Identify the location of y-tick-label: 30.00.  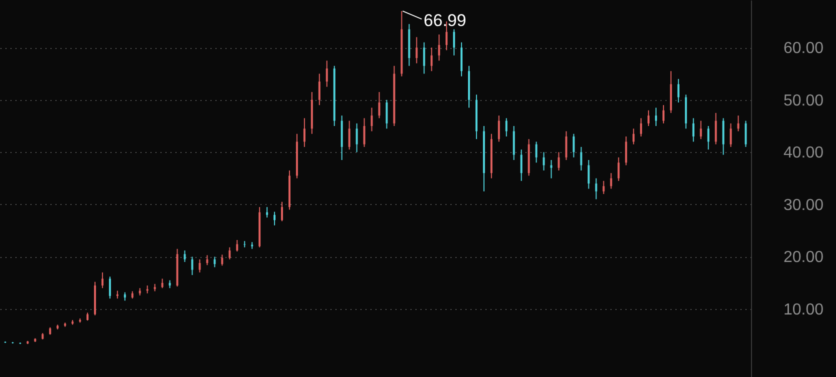
(804, 205).